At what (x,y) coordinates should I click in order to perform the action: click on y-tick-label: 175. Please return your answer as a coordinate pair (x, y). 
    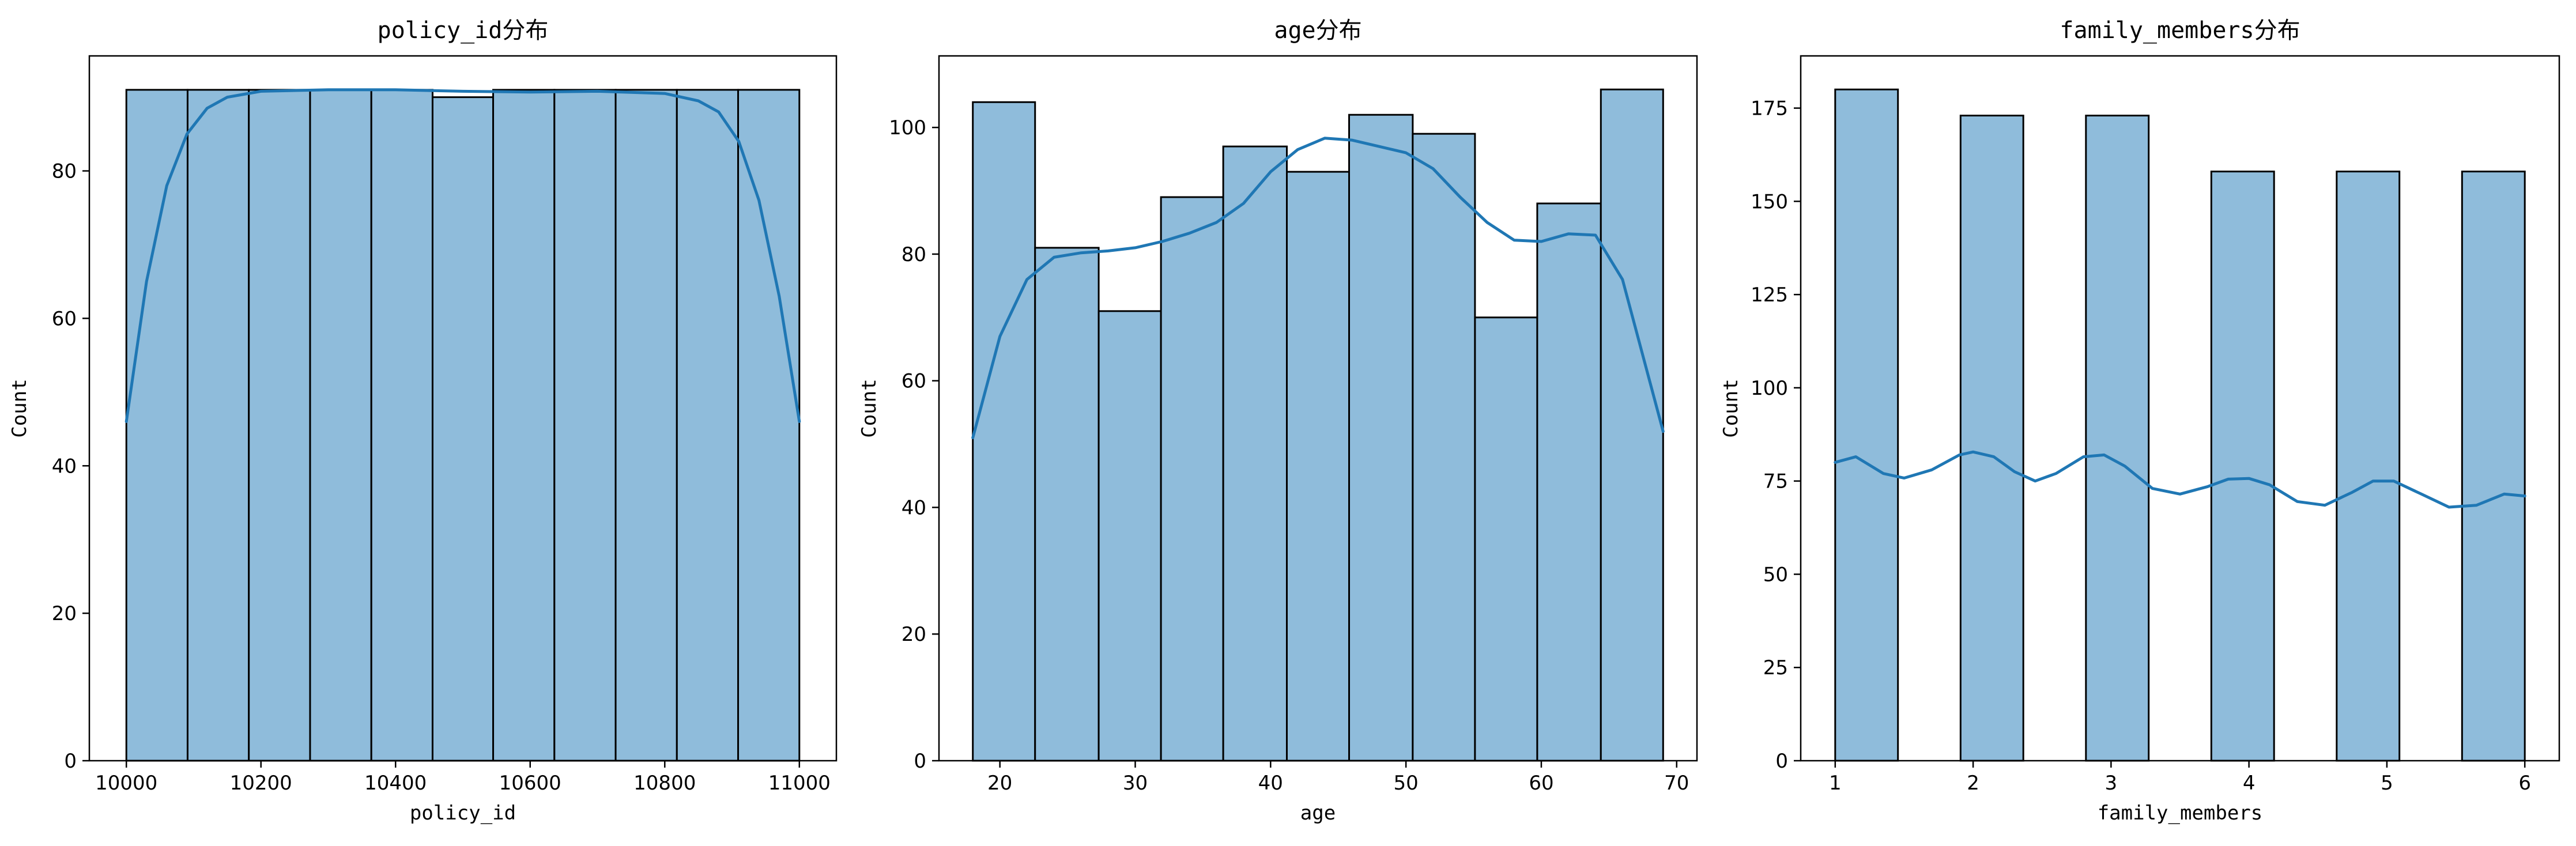
    Looking at the image, I should click on (1769, 109).